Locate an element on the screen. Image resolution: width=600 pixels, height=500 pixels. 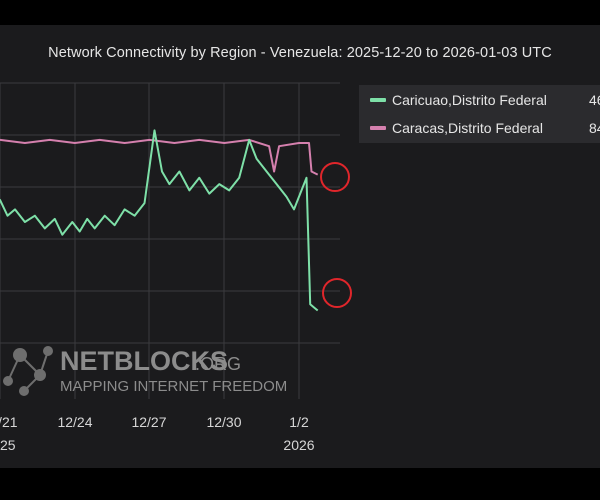
x-year-label: 2026 is located at coordinates (298, 445).